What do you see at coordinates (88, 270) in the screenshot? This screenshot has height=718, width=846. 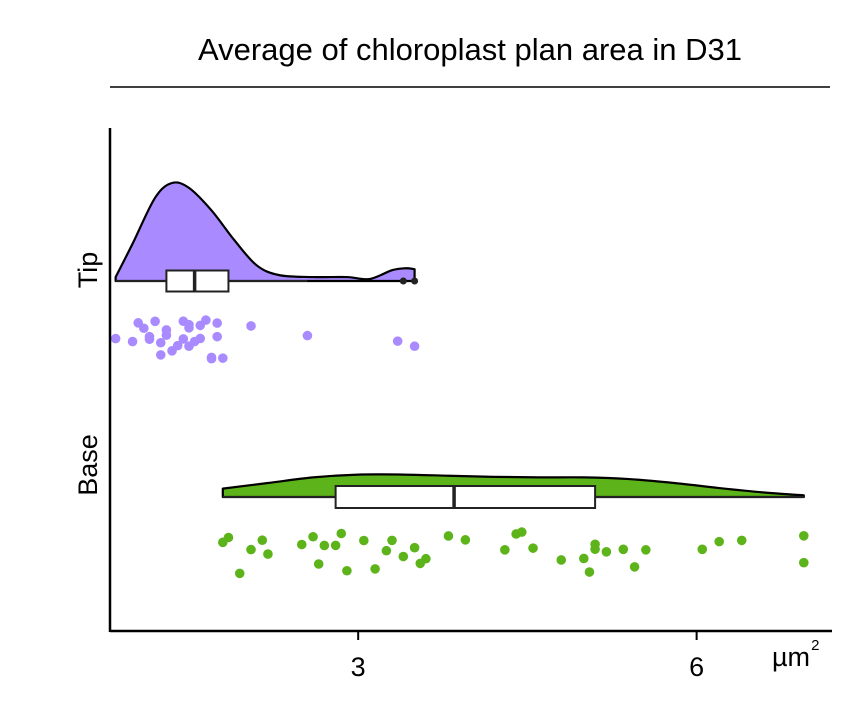 I see `y-label-tip: Tip` at bounding box center [88, 270].